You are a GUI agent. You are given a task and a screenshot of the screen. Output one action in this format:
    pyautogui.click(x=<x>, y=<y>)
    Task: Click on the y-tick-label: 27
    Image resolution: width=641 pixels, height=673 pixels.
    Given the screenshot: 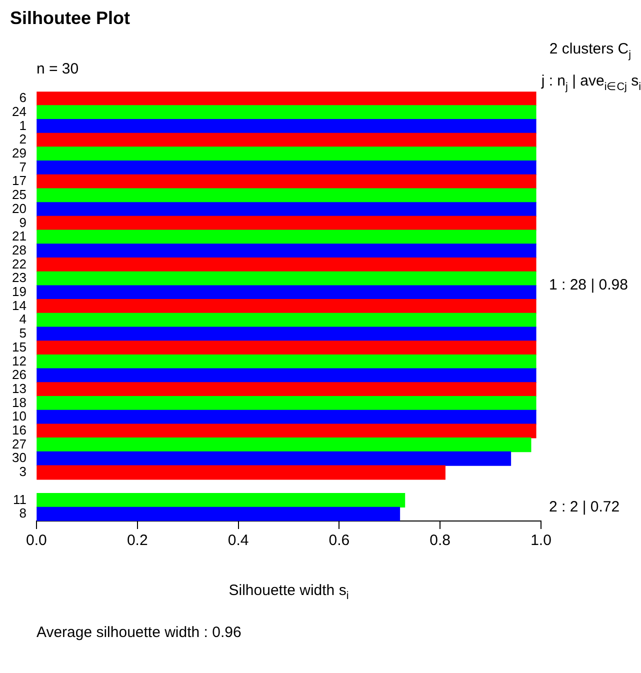 What is the action you would take?
    pyautogui.click(x=19, y=444)
    